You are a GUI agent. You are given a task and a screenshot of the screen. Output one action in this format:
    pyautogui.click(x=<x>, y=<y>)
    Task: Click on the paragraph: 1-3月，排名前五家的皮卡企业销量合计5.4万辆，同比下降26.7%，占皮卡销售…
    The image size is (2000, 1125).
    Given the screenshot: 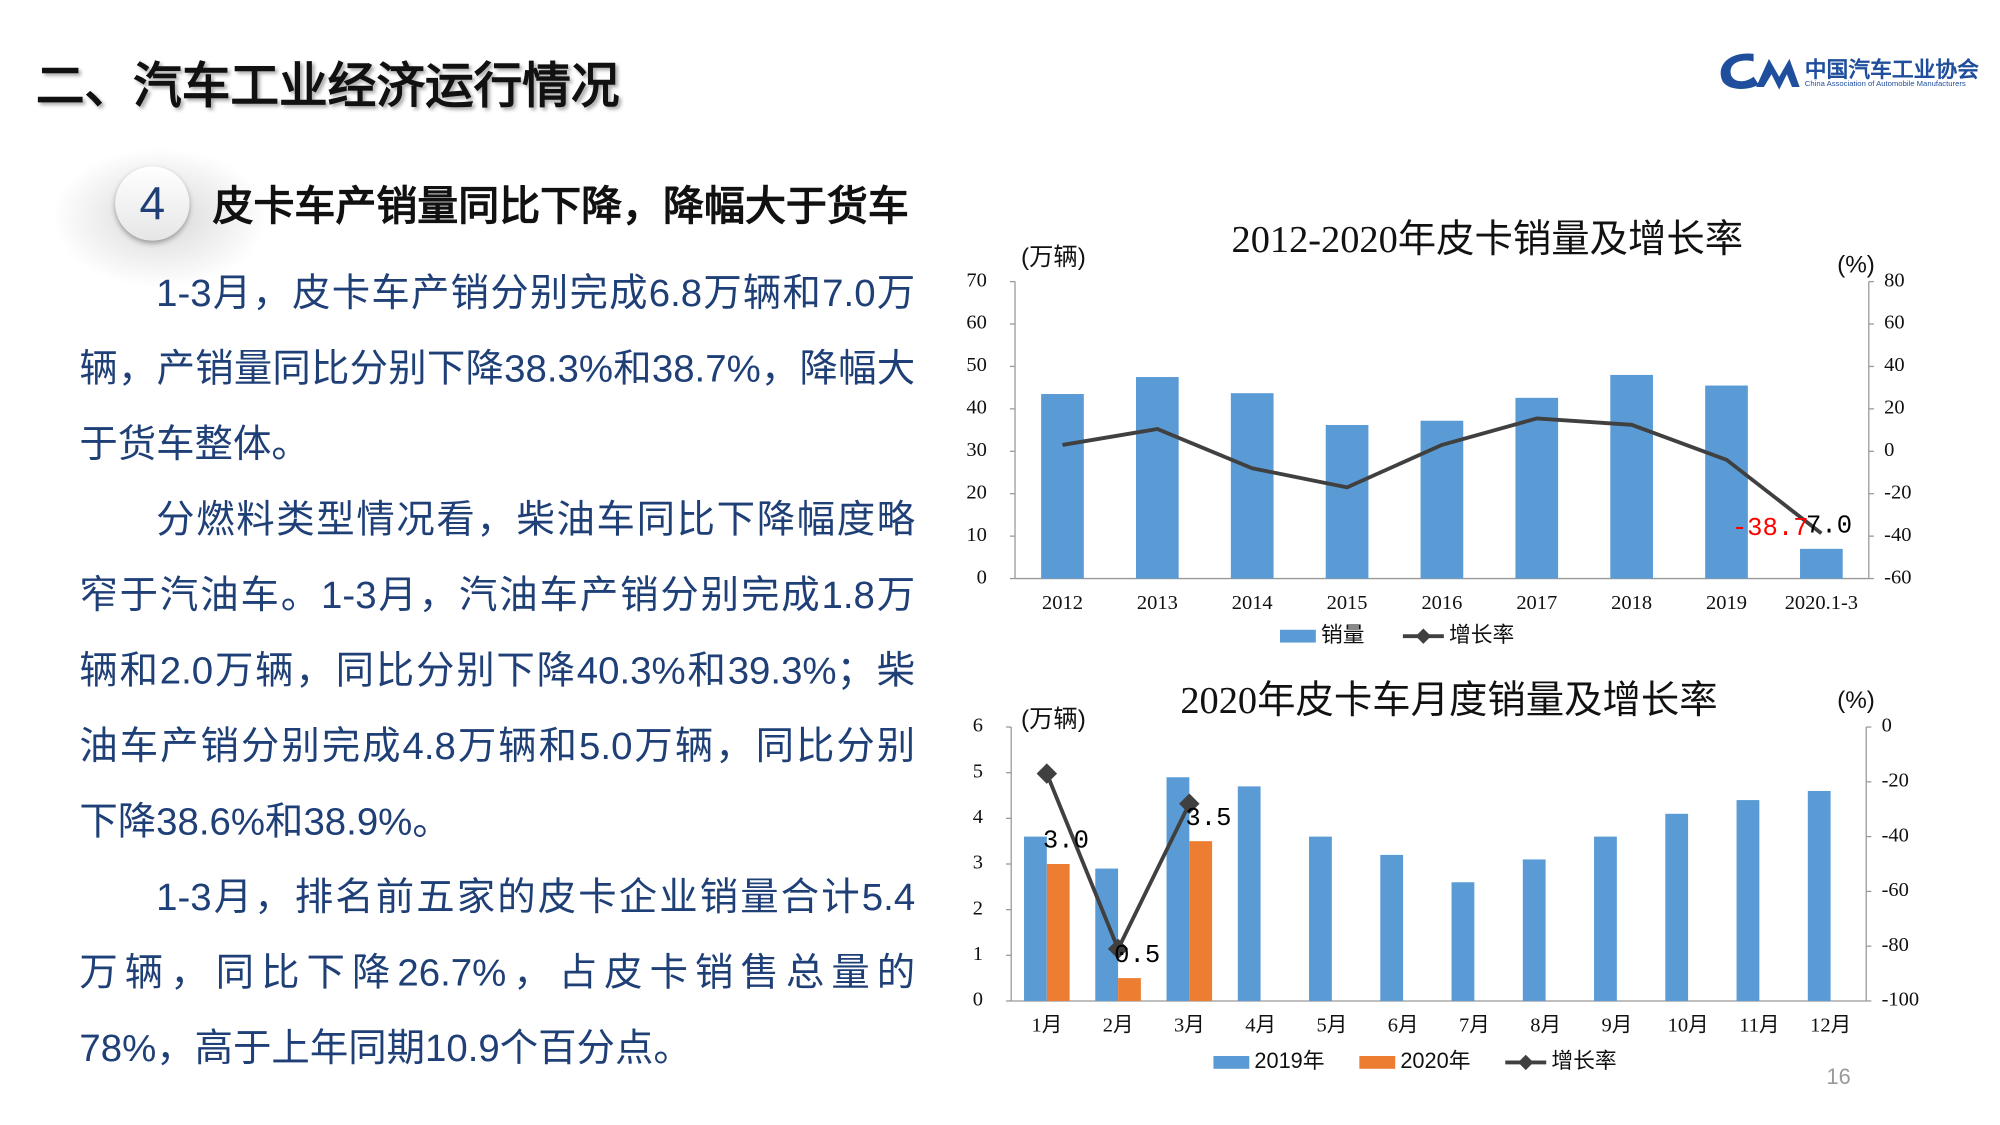 What is the action you would take?
    pyautogui.click(x=497, y=973)
    